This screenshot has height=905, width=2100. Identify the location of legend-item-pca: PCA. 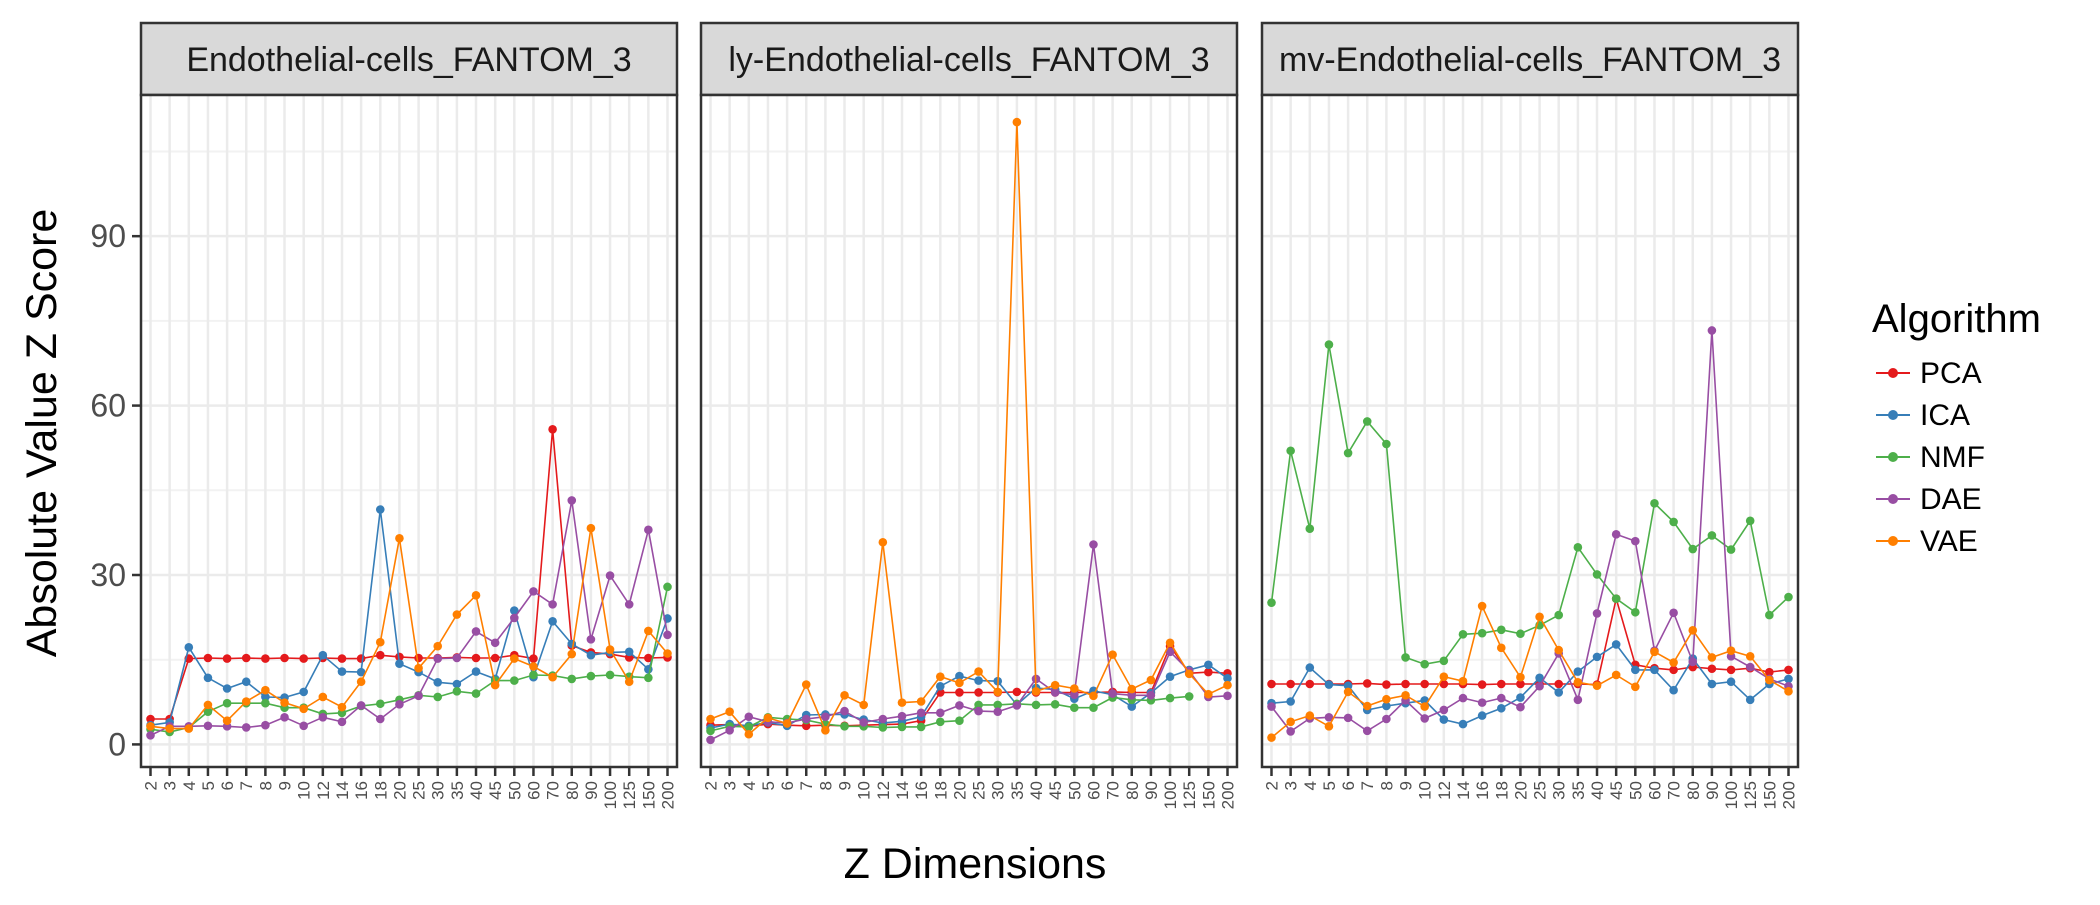
(1929, 373).